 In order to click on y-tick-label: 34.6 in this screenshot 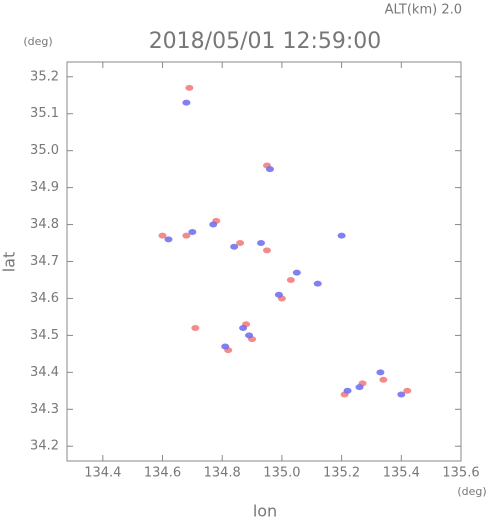, I will do `click(44, 298)`.